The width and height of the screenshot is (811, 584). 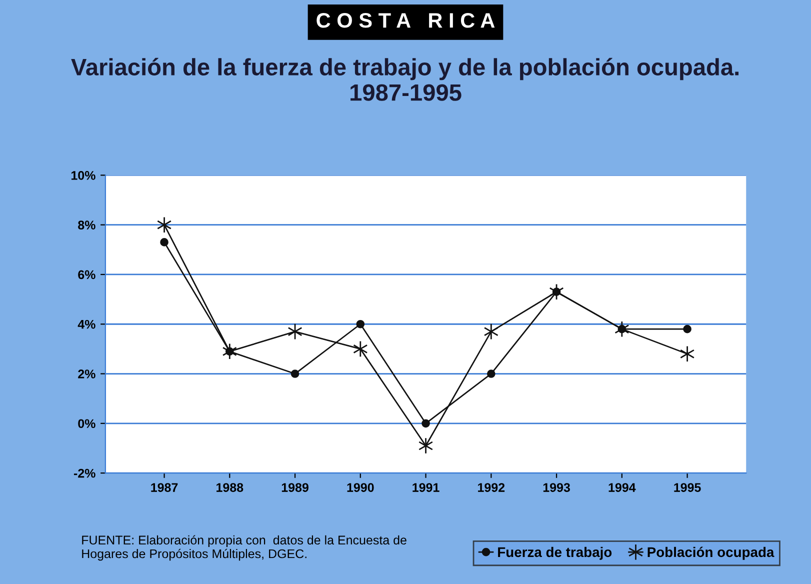 What do you see at coordinates (622, 487) in the screenshot?
I see `x-tick-label: 1994` at bounding box center [622, 487].